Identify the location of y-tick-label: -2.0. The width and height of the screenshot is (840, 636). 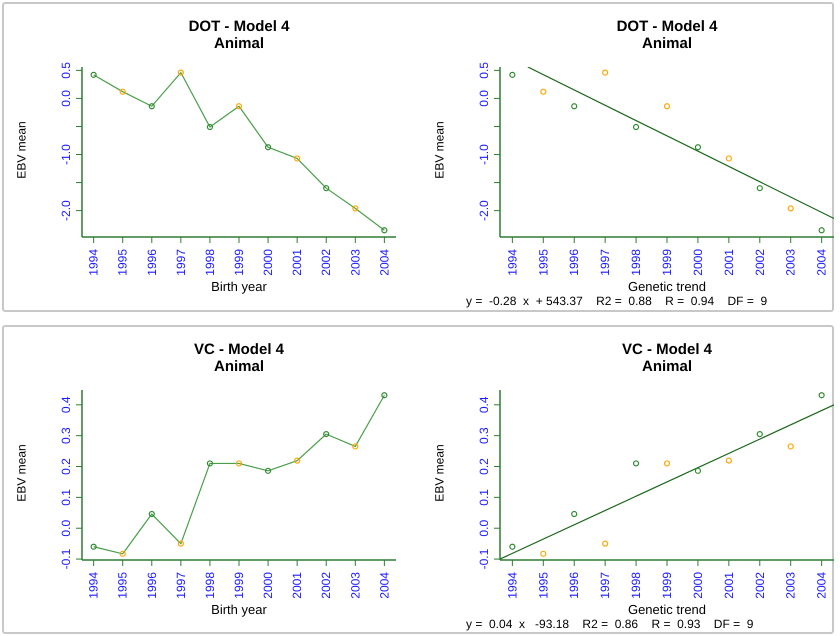
(66, 210).